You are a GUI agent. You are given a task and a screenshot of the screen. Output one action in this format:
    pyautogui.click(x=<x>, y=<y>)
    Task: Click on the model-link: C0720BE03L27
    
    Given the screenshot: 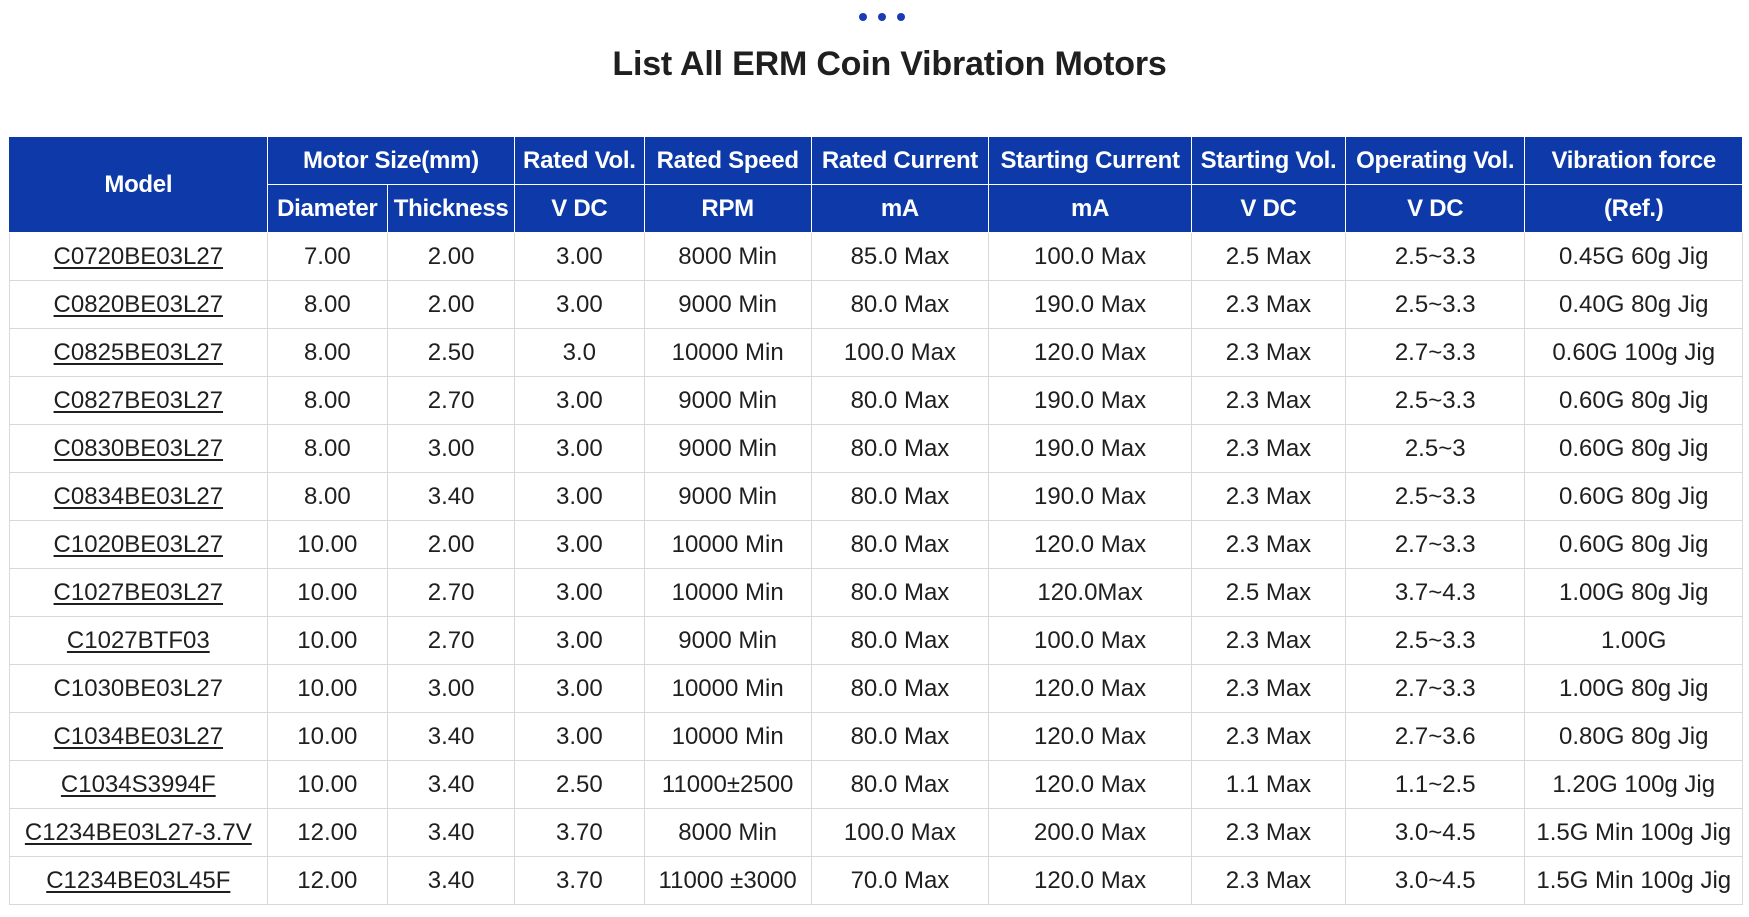 What is the action you would take?
    pyautogui.click(x=138, y=256)
    